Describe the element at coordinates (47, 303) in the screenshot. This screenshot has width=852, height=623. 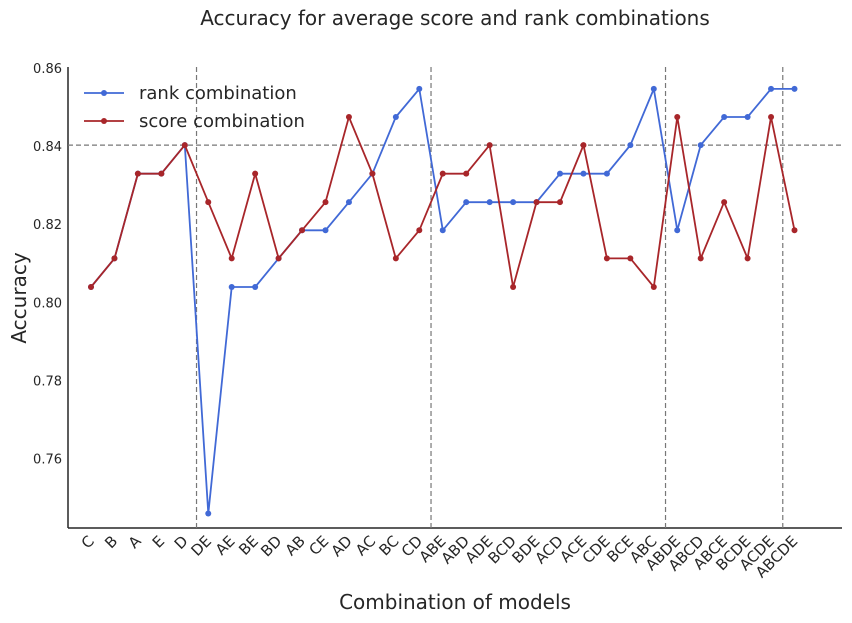
I see `y-tick-label: 0.80` at that location.